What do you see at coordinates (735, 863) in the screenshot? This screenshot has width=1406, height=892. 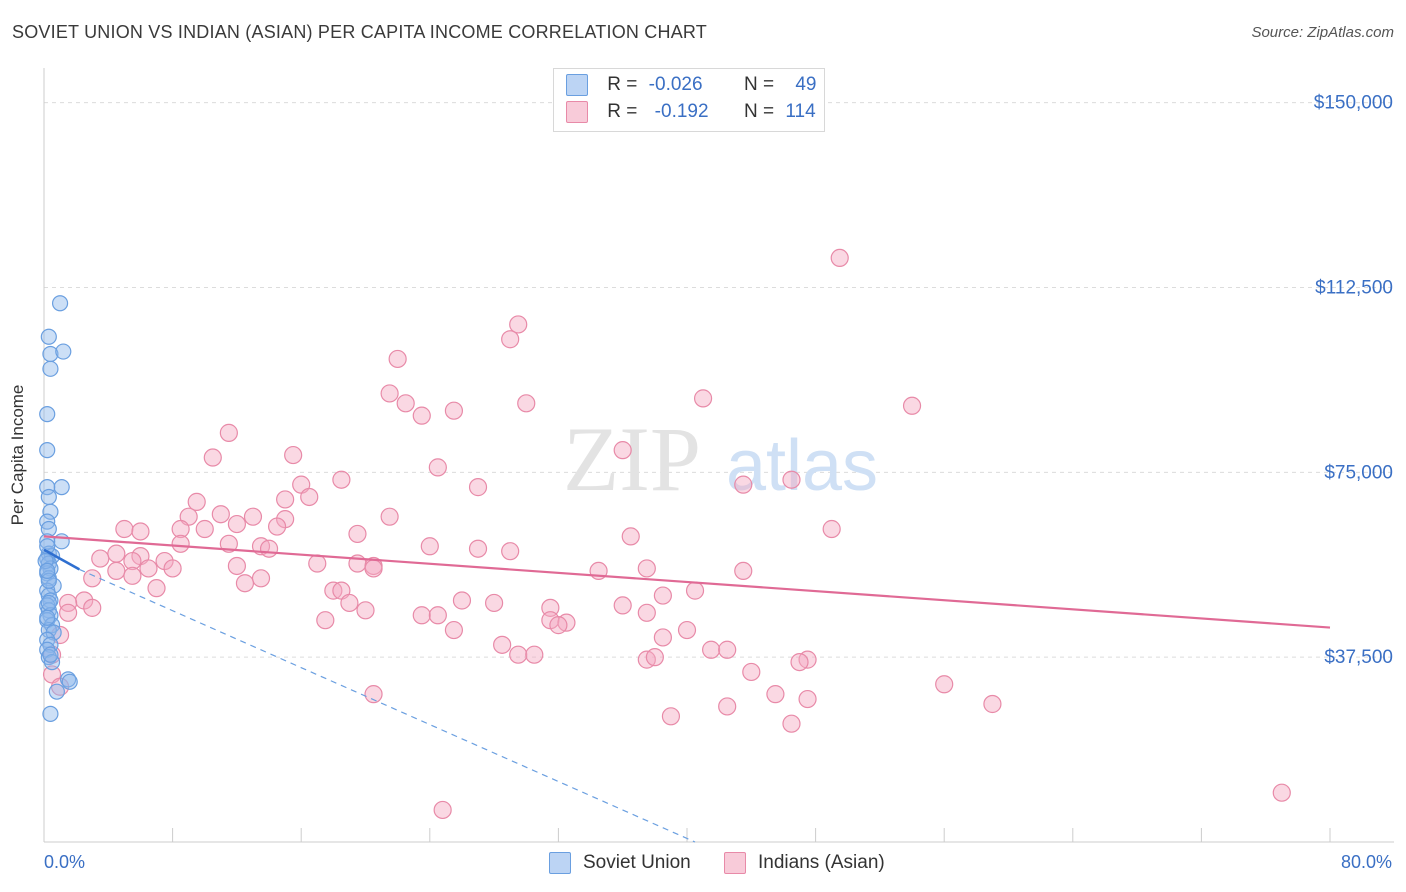 I see `indians-legend-swatch` at bounding box center [735, 863].